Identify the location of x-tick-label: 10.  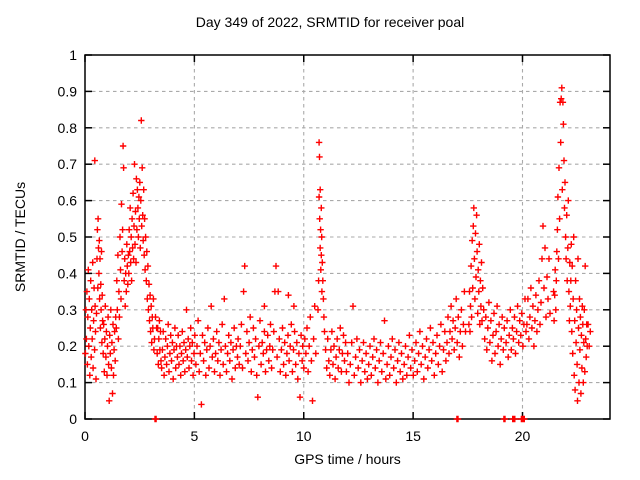
(304, 436).